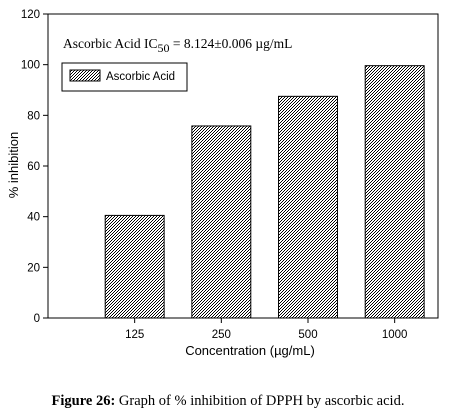  Describe the element at coordinates (30, 15) in the screenshot. I see `y-tick-label: 120` at that location.